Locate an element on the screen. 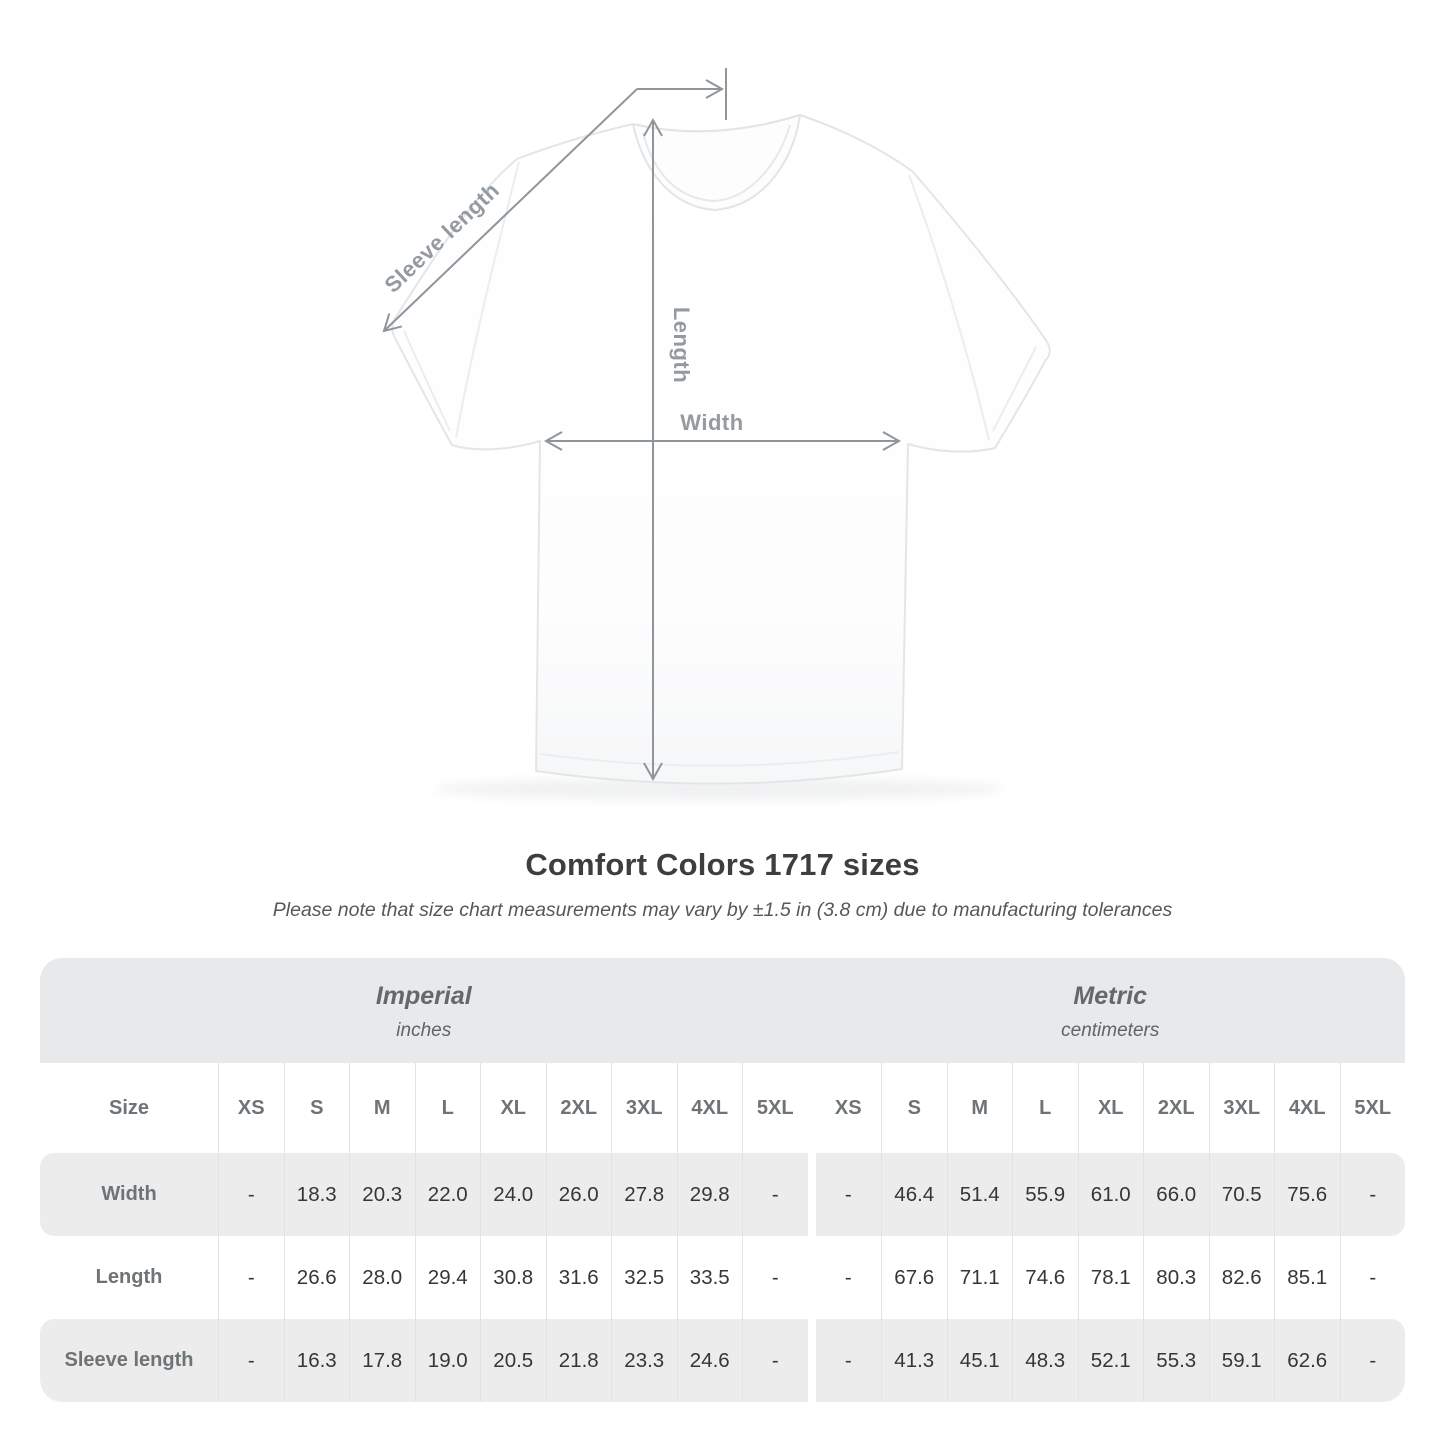  value-imperial-3: 19.0 is located at coordinates (447, 1360).